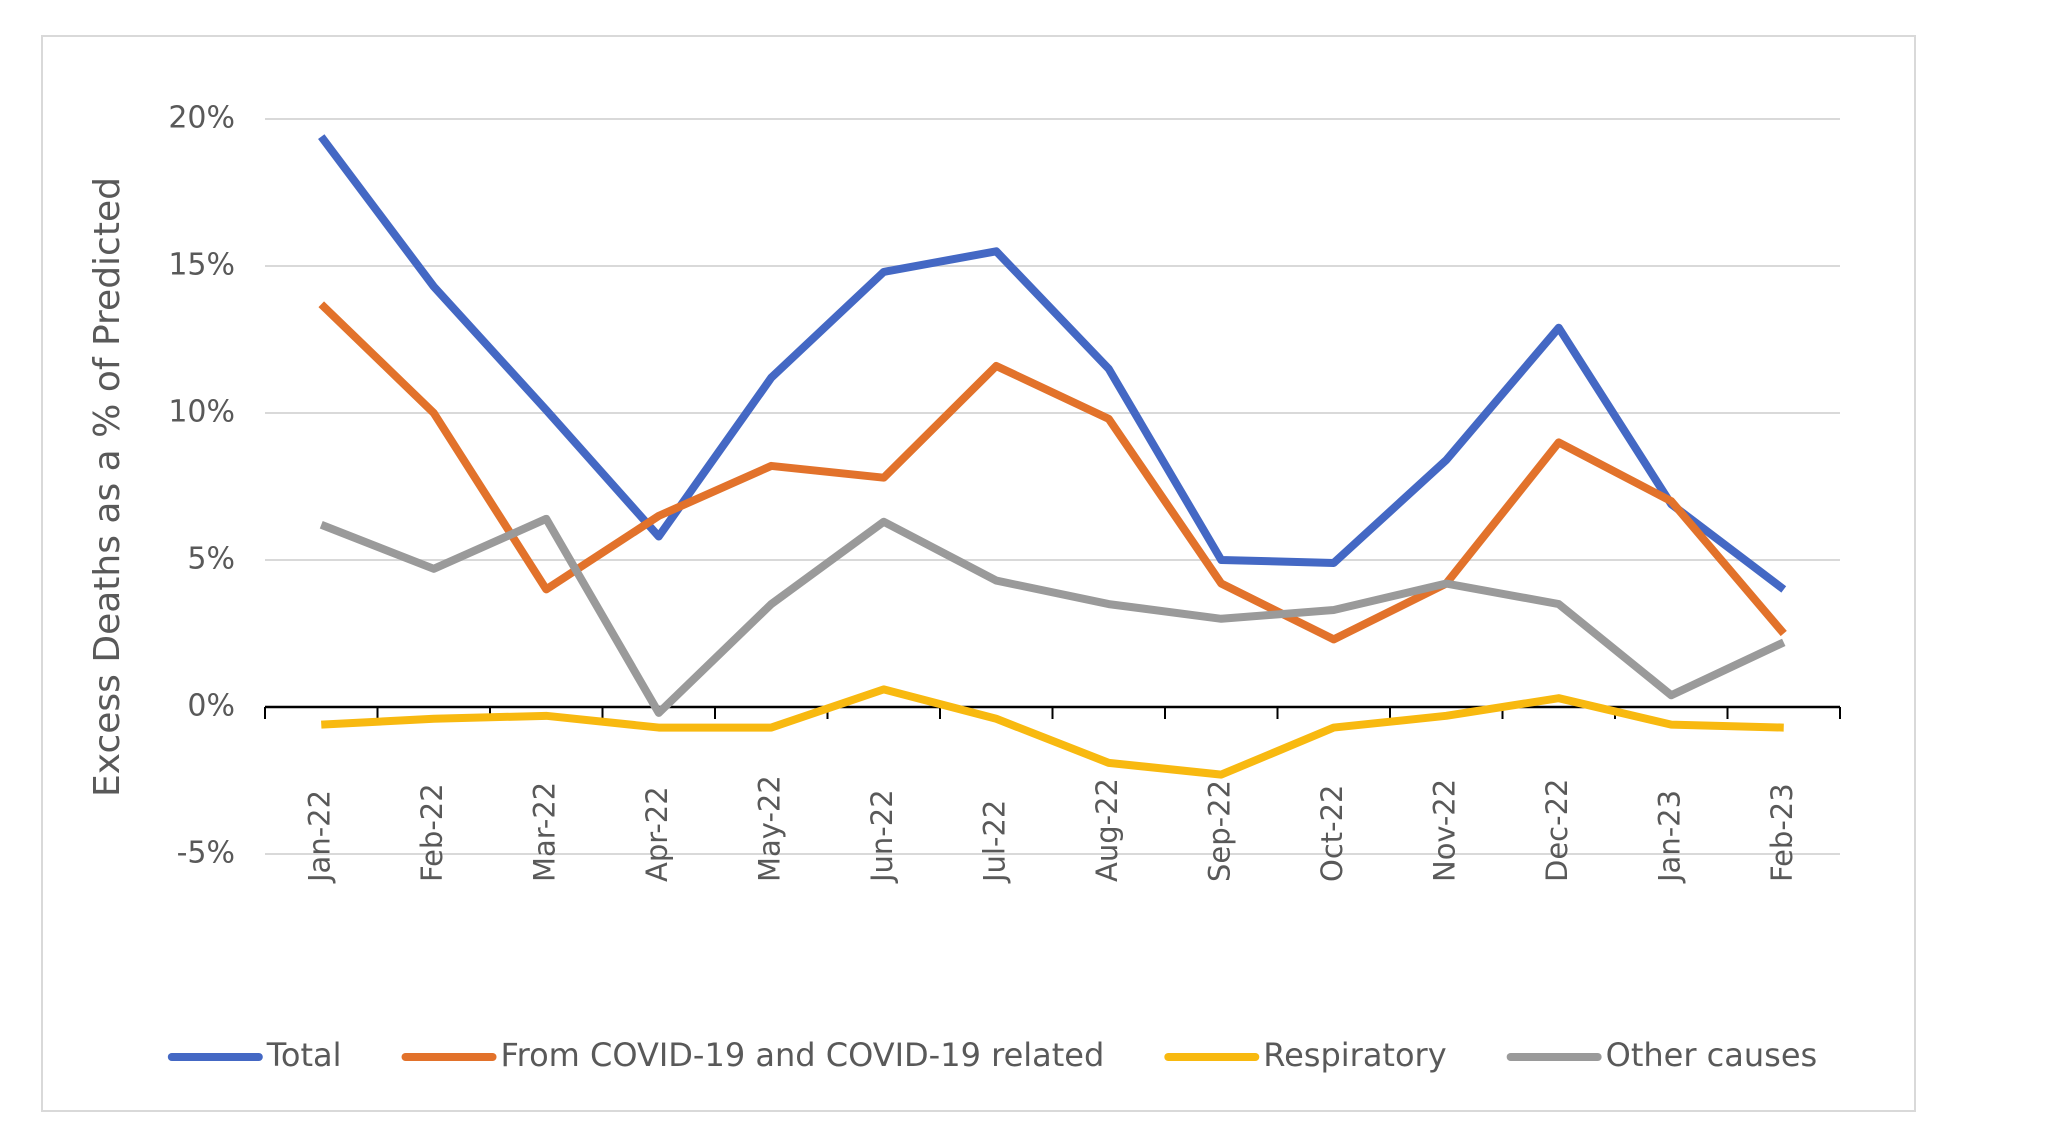 This screenshot has height=1145, width=2048. I want to click on y-tick-label: 0%, so click(211, 706).